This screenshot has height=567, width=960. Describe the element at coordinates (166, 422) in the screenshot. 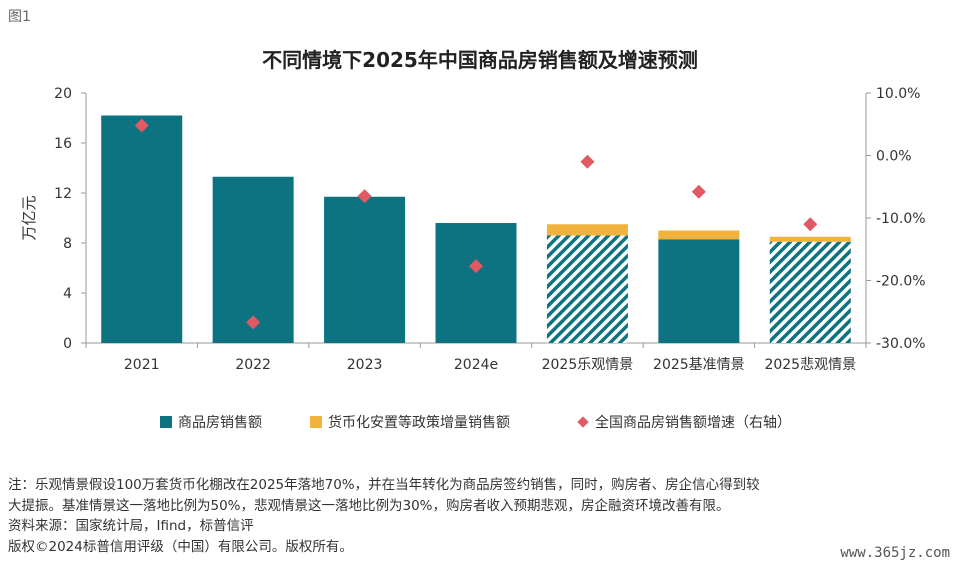

I see `legend-swatch-sales` at that location.